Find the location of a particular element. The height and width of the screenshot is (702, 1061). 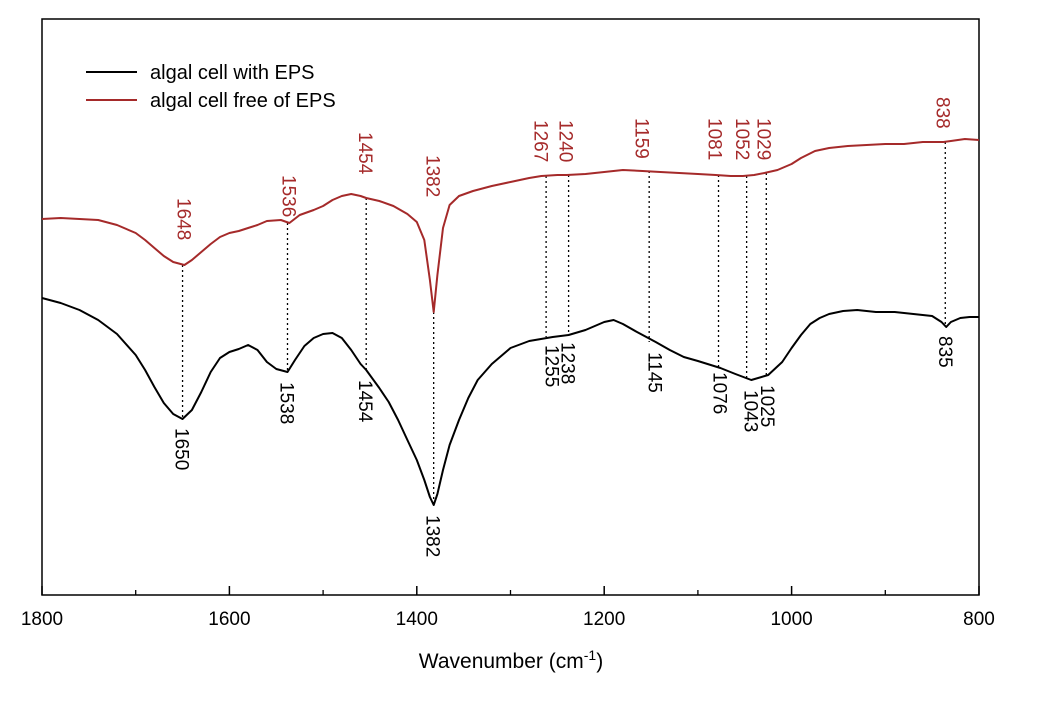

peak-label: 1240 is located at coordinates (565, 141).